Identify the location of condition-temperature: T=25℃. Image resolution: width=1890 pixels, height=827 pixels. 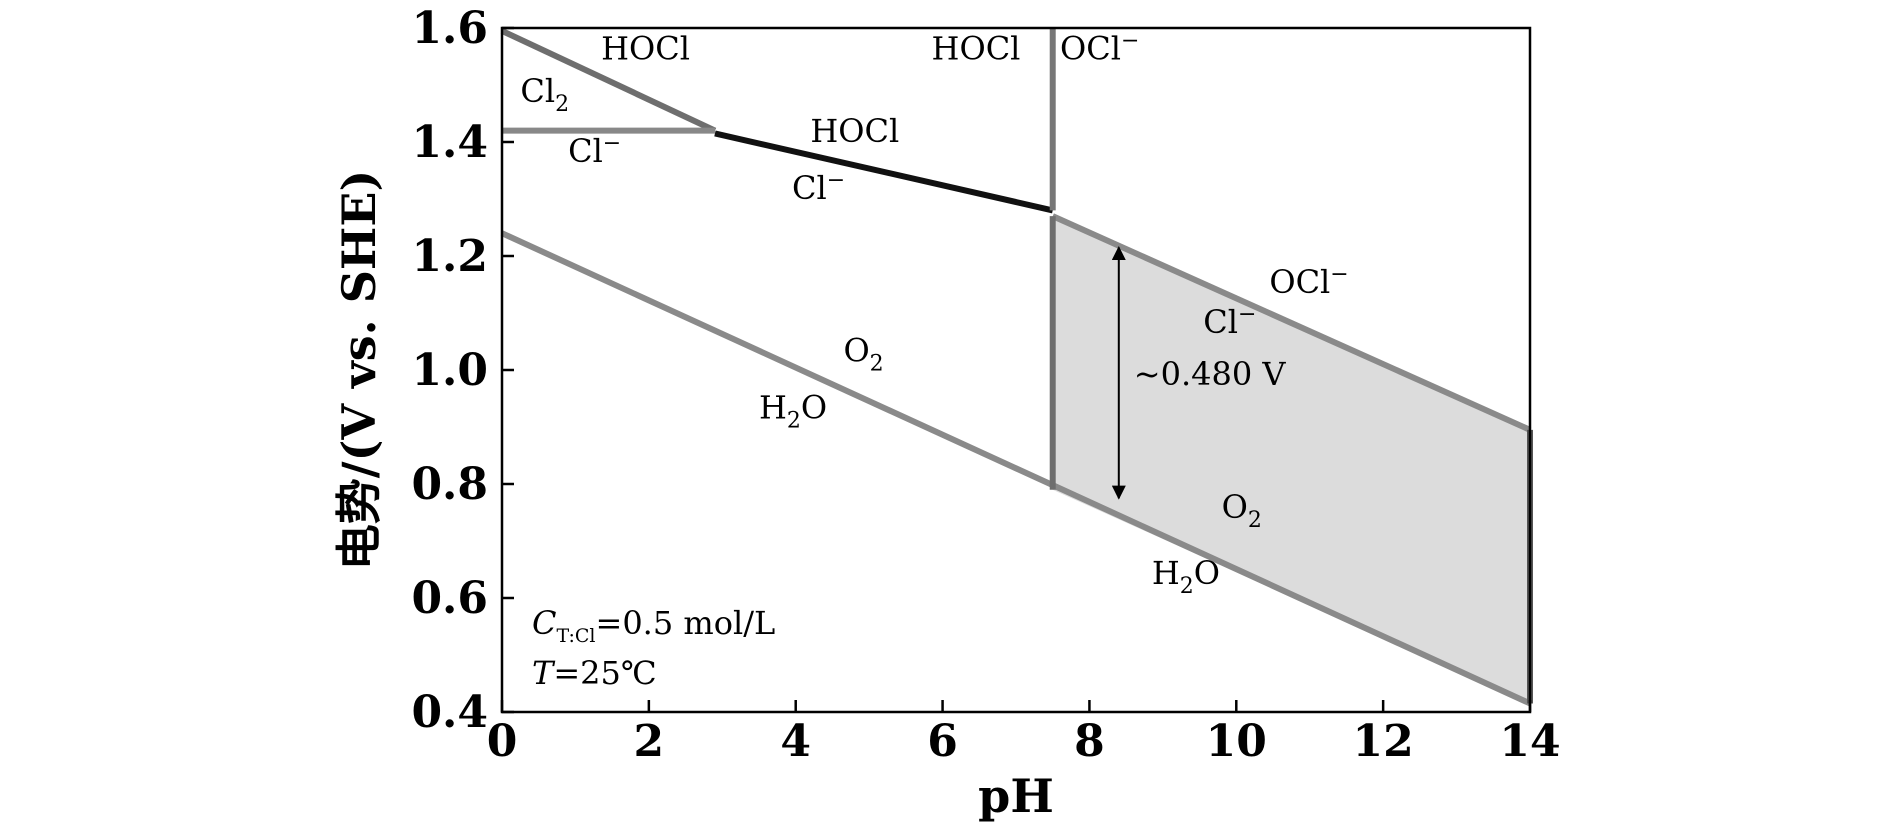
(594, 673).